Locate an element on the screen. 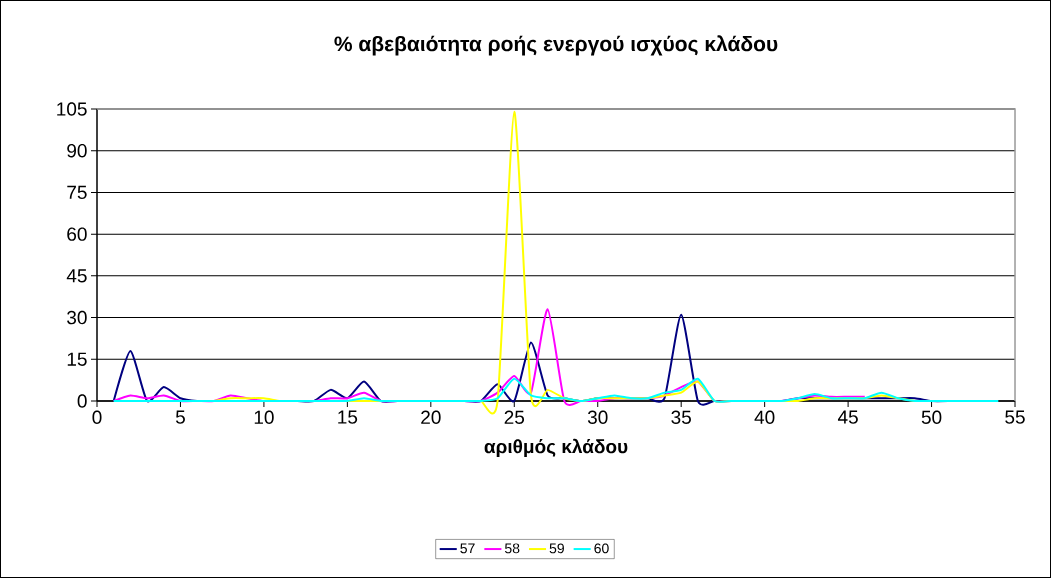 This screenshot has width=1051, height=578. x-tick-label: 25 is located at coordinates (514, 417).